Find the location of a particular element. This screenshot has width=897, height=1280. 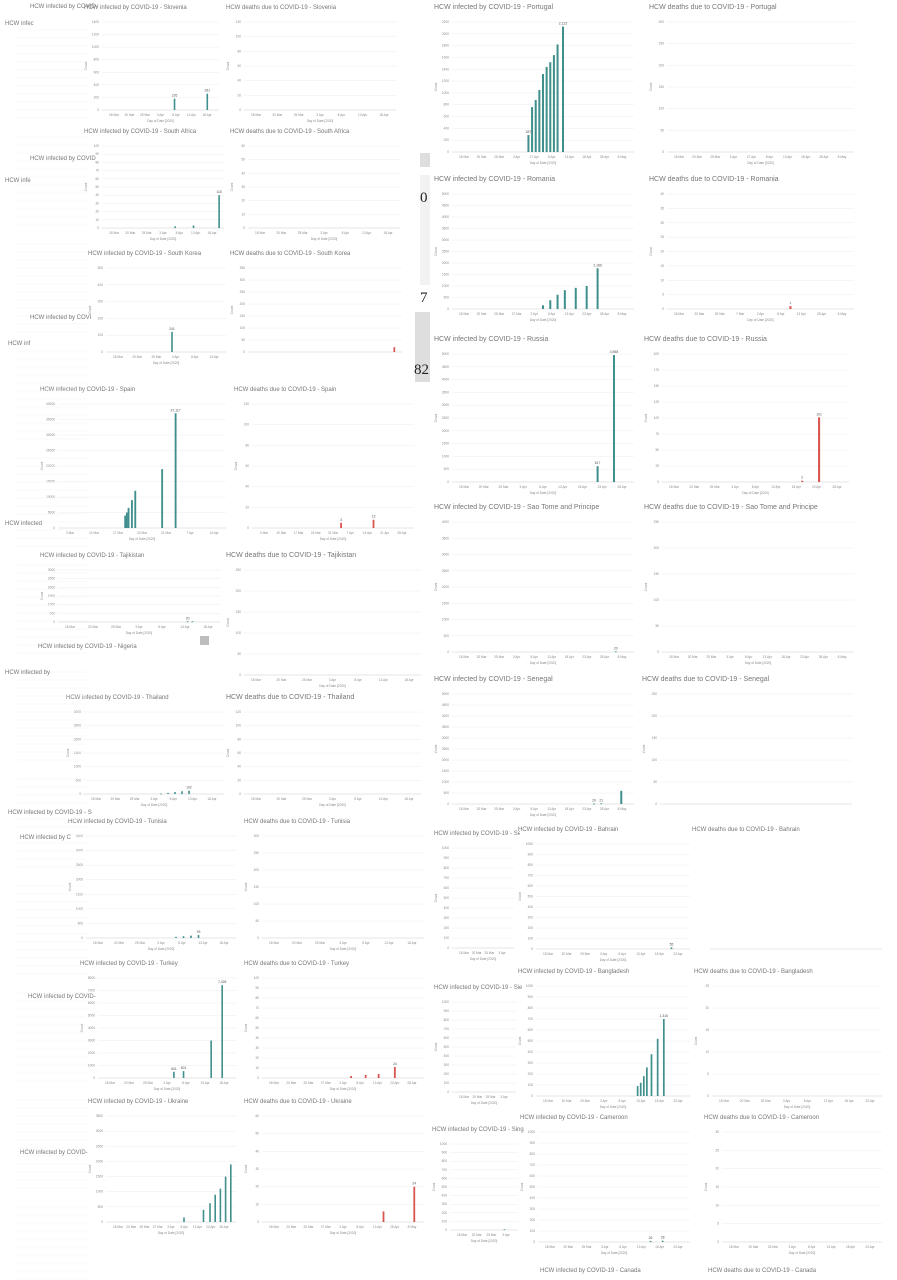

truncated-chart-title: HCW infected by COVID is located at coordinates (63, 159).